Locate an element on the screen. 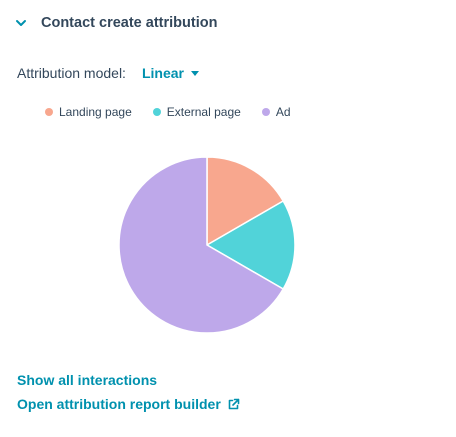  legend-item-landing-page: Landing page is located at coordinates (88, 112).